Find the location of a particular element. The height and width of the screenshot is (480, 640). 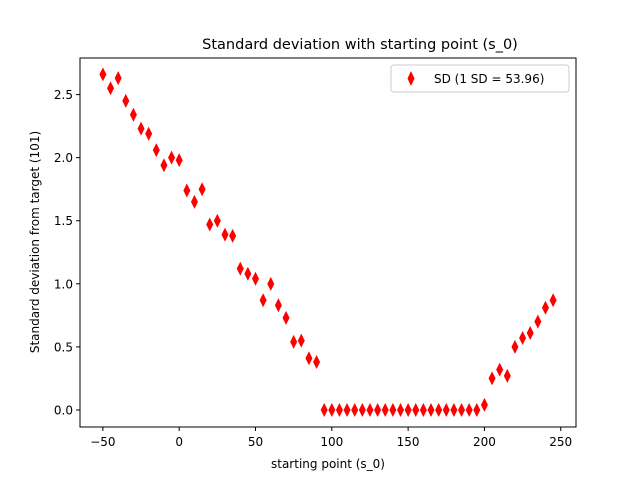

y-tick-label: 2.5 is located at coordinates (63, 95).